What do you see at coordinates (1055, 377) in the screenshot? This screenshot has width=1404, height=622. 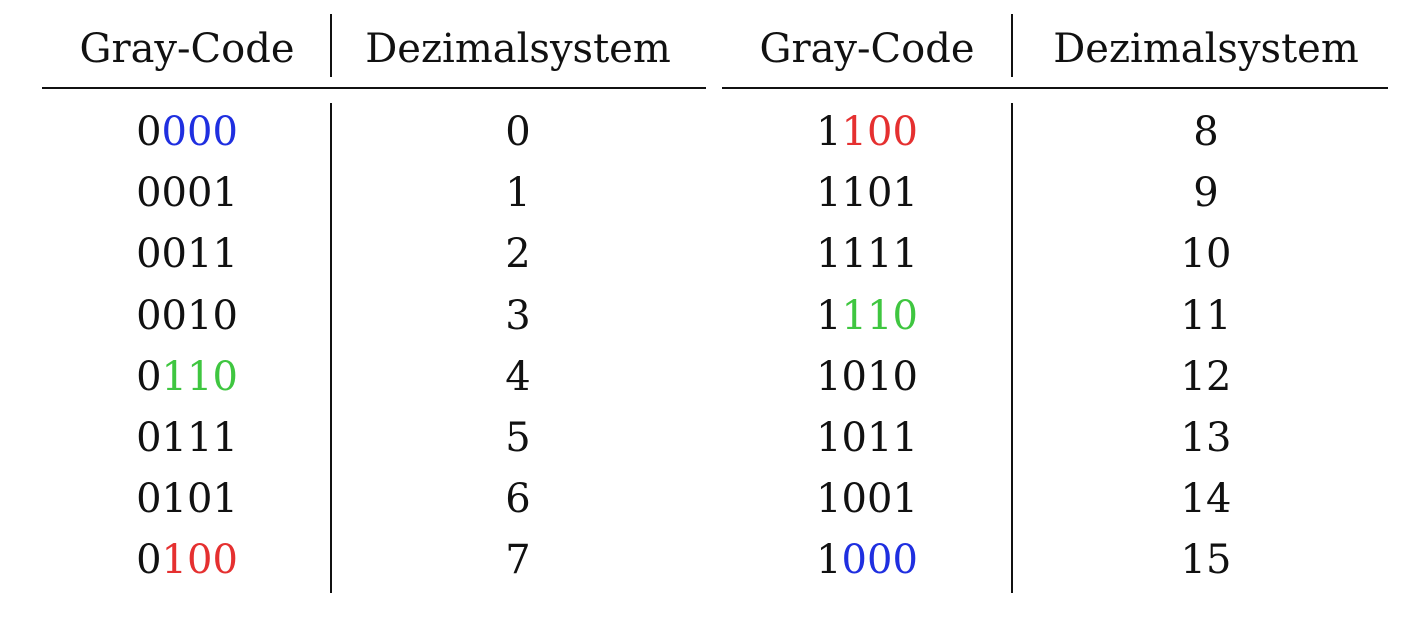 I see `table-row: 1010 12` at bounding box center [1055, 377].